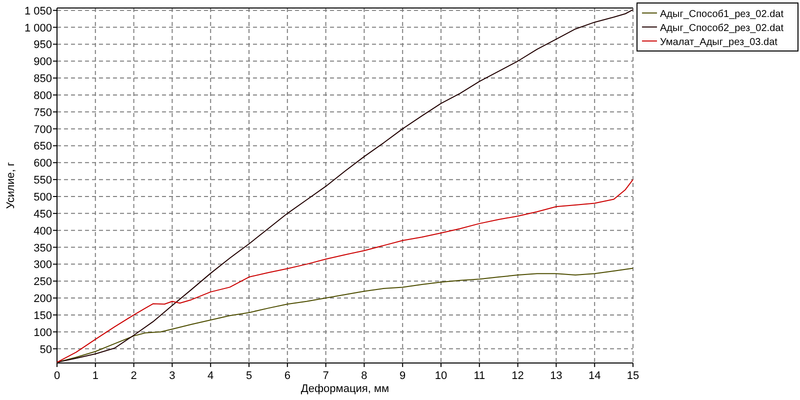 Image resolution: width=800 pixels, height=400 pixels. I want to click on y-tick-label: 400, so click(43, 231).